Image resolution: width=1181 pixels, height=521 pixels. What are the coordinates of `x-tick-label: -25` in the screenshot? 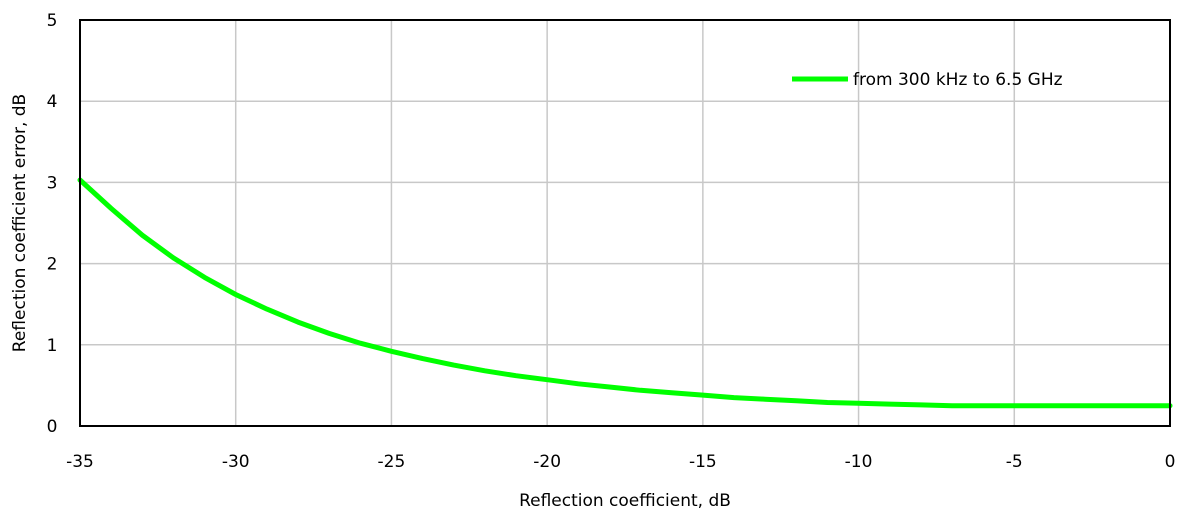 It's located at (392, 462).